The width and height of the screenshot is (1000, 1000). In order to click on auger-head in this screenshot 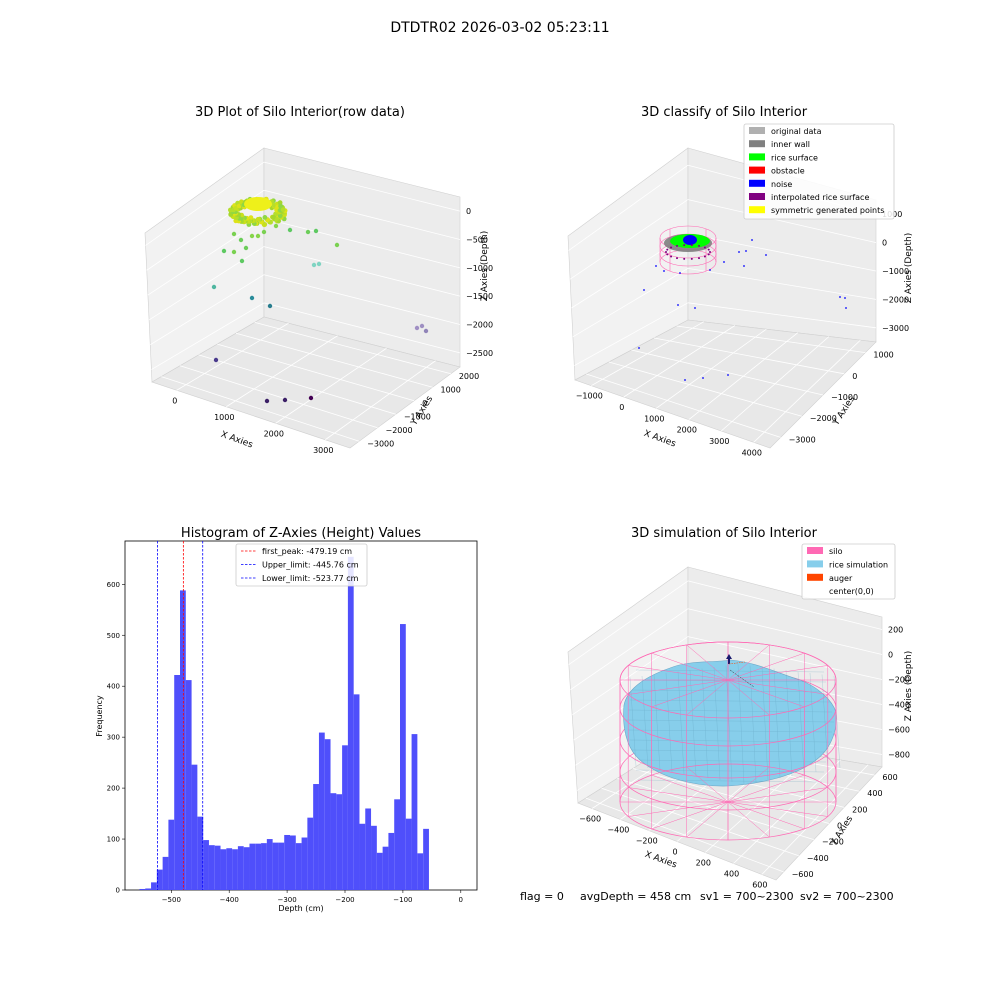, I will do `click(729, 656)`.